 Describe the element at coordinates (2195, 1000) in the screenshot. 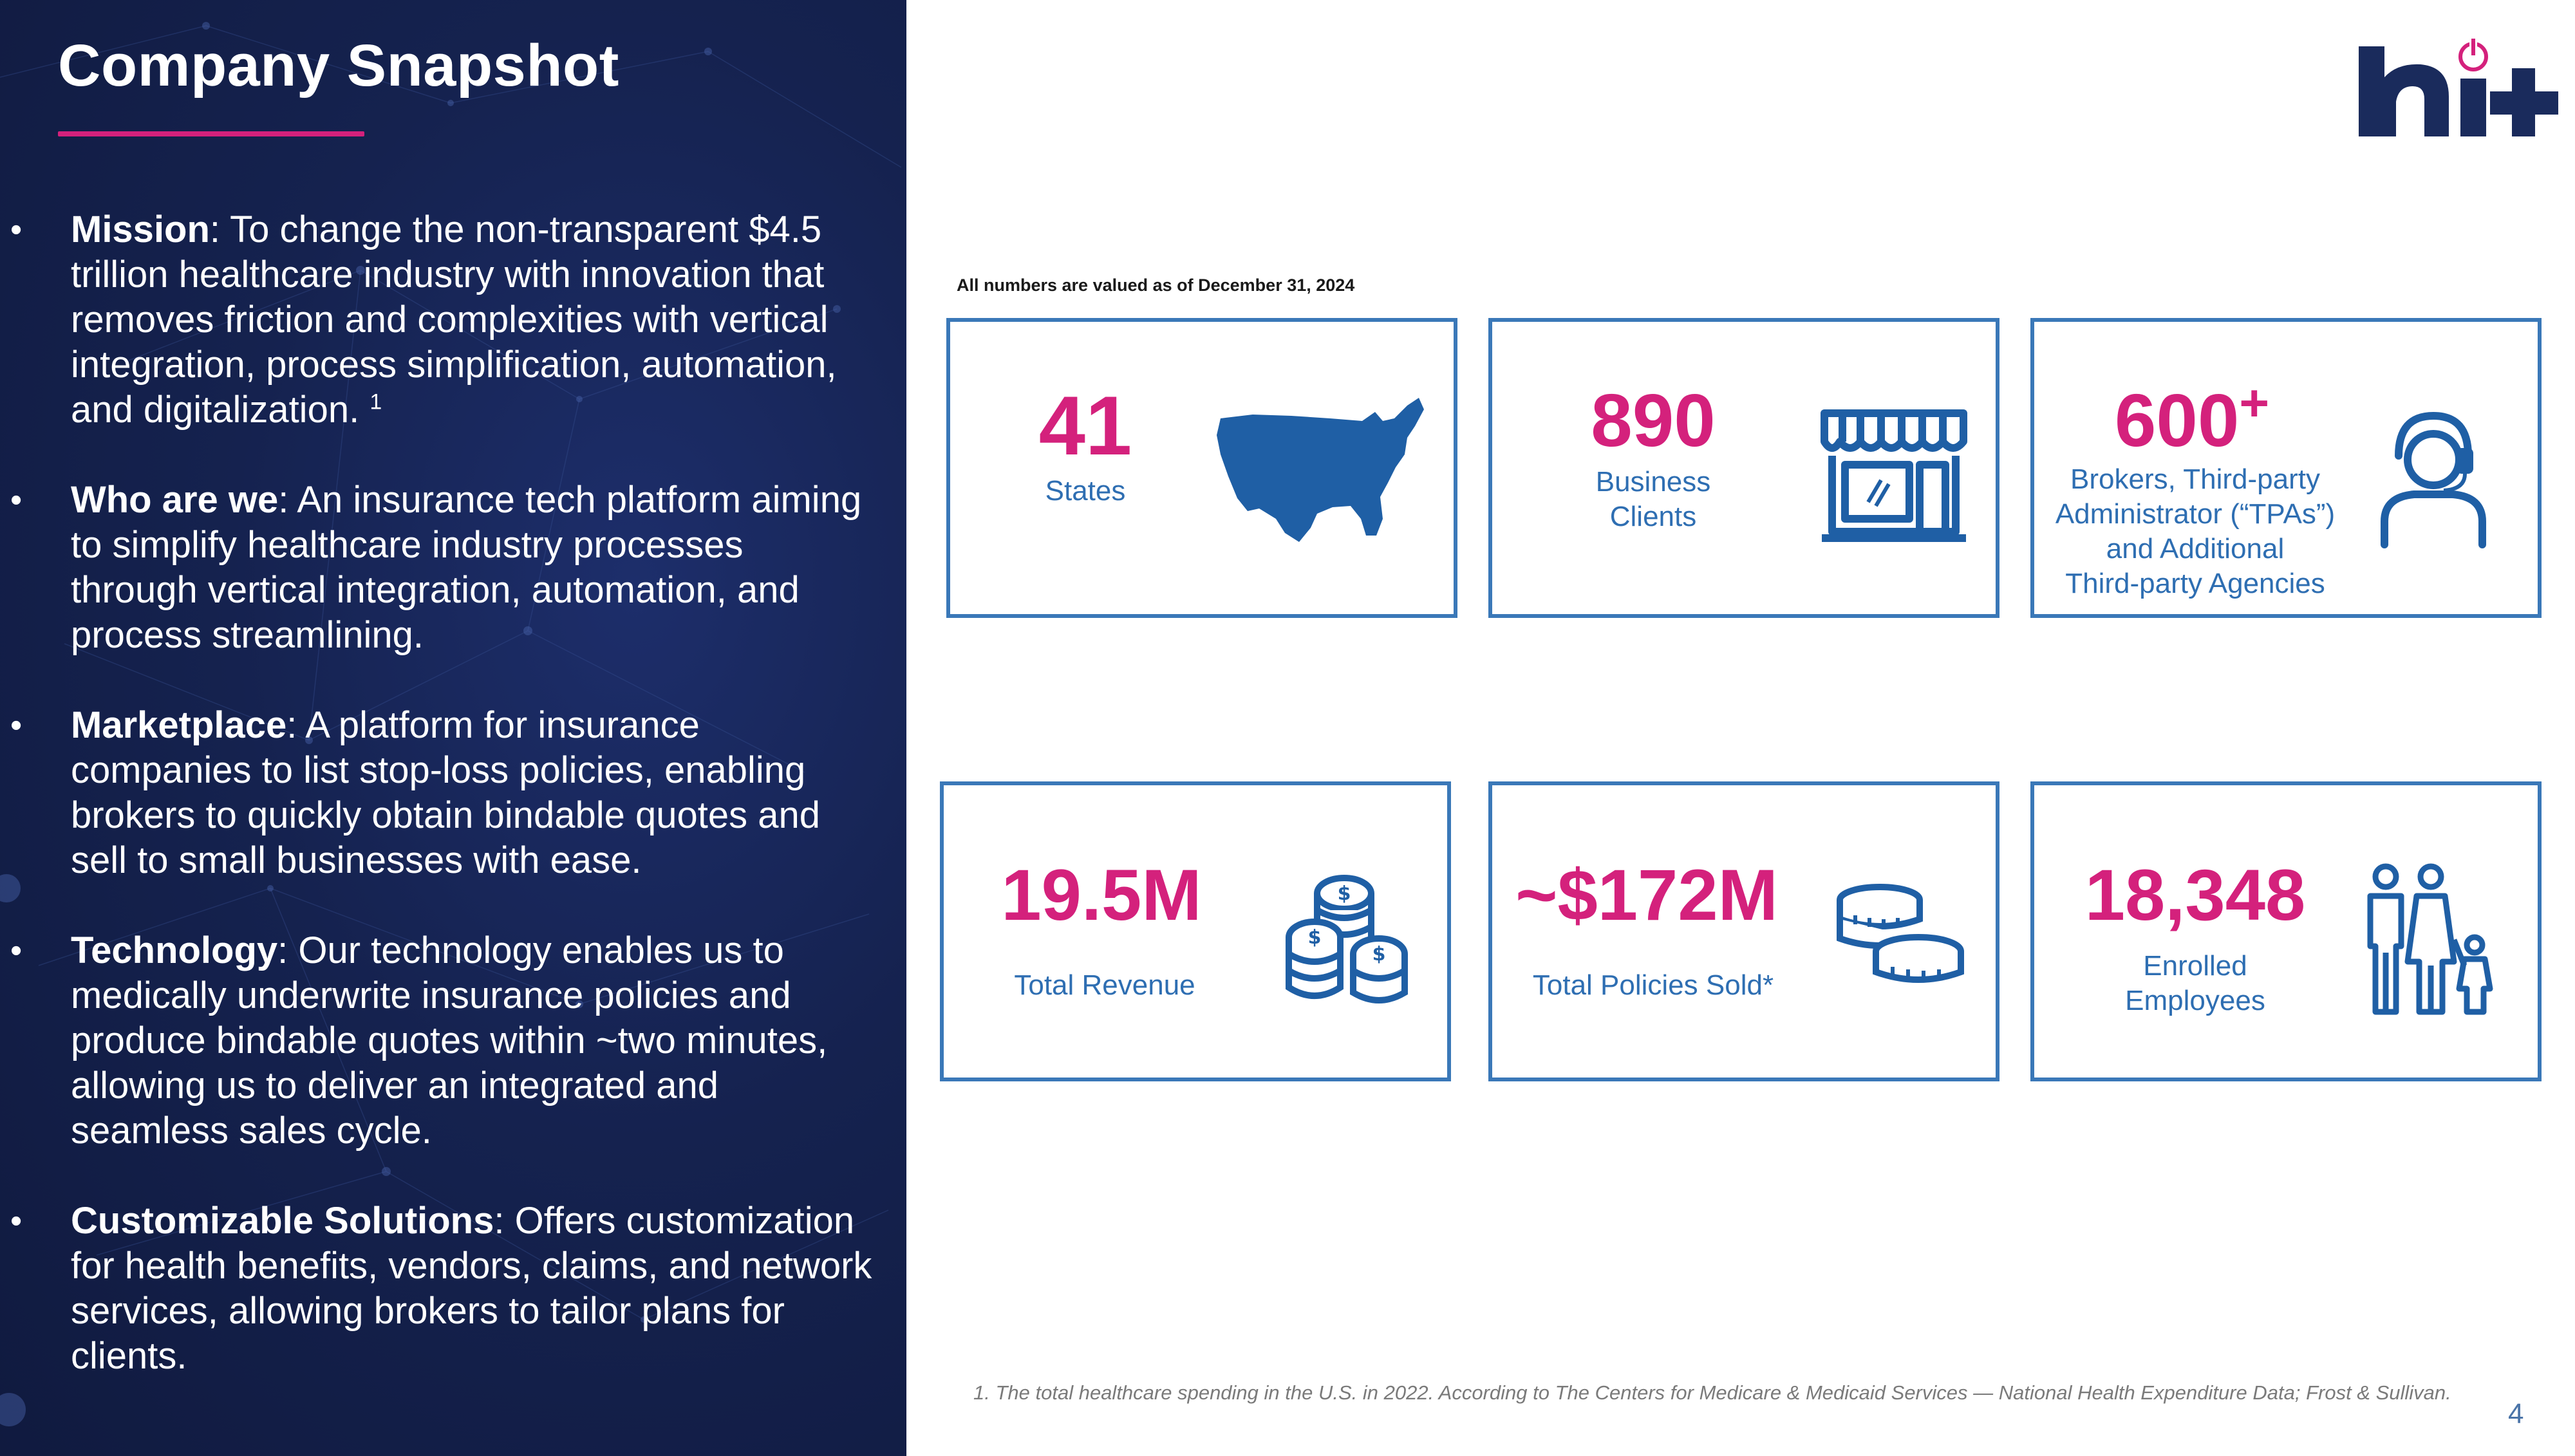

I see `stat-label-line: Employees` at that location.